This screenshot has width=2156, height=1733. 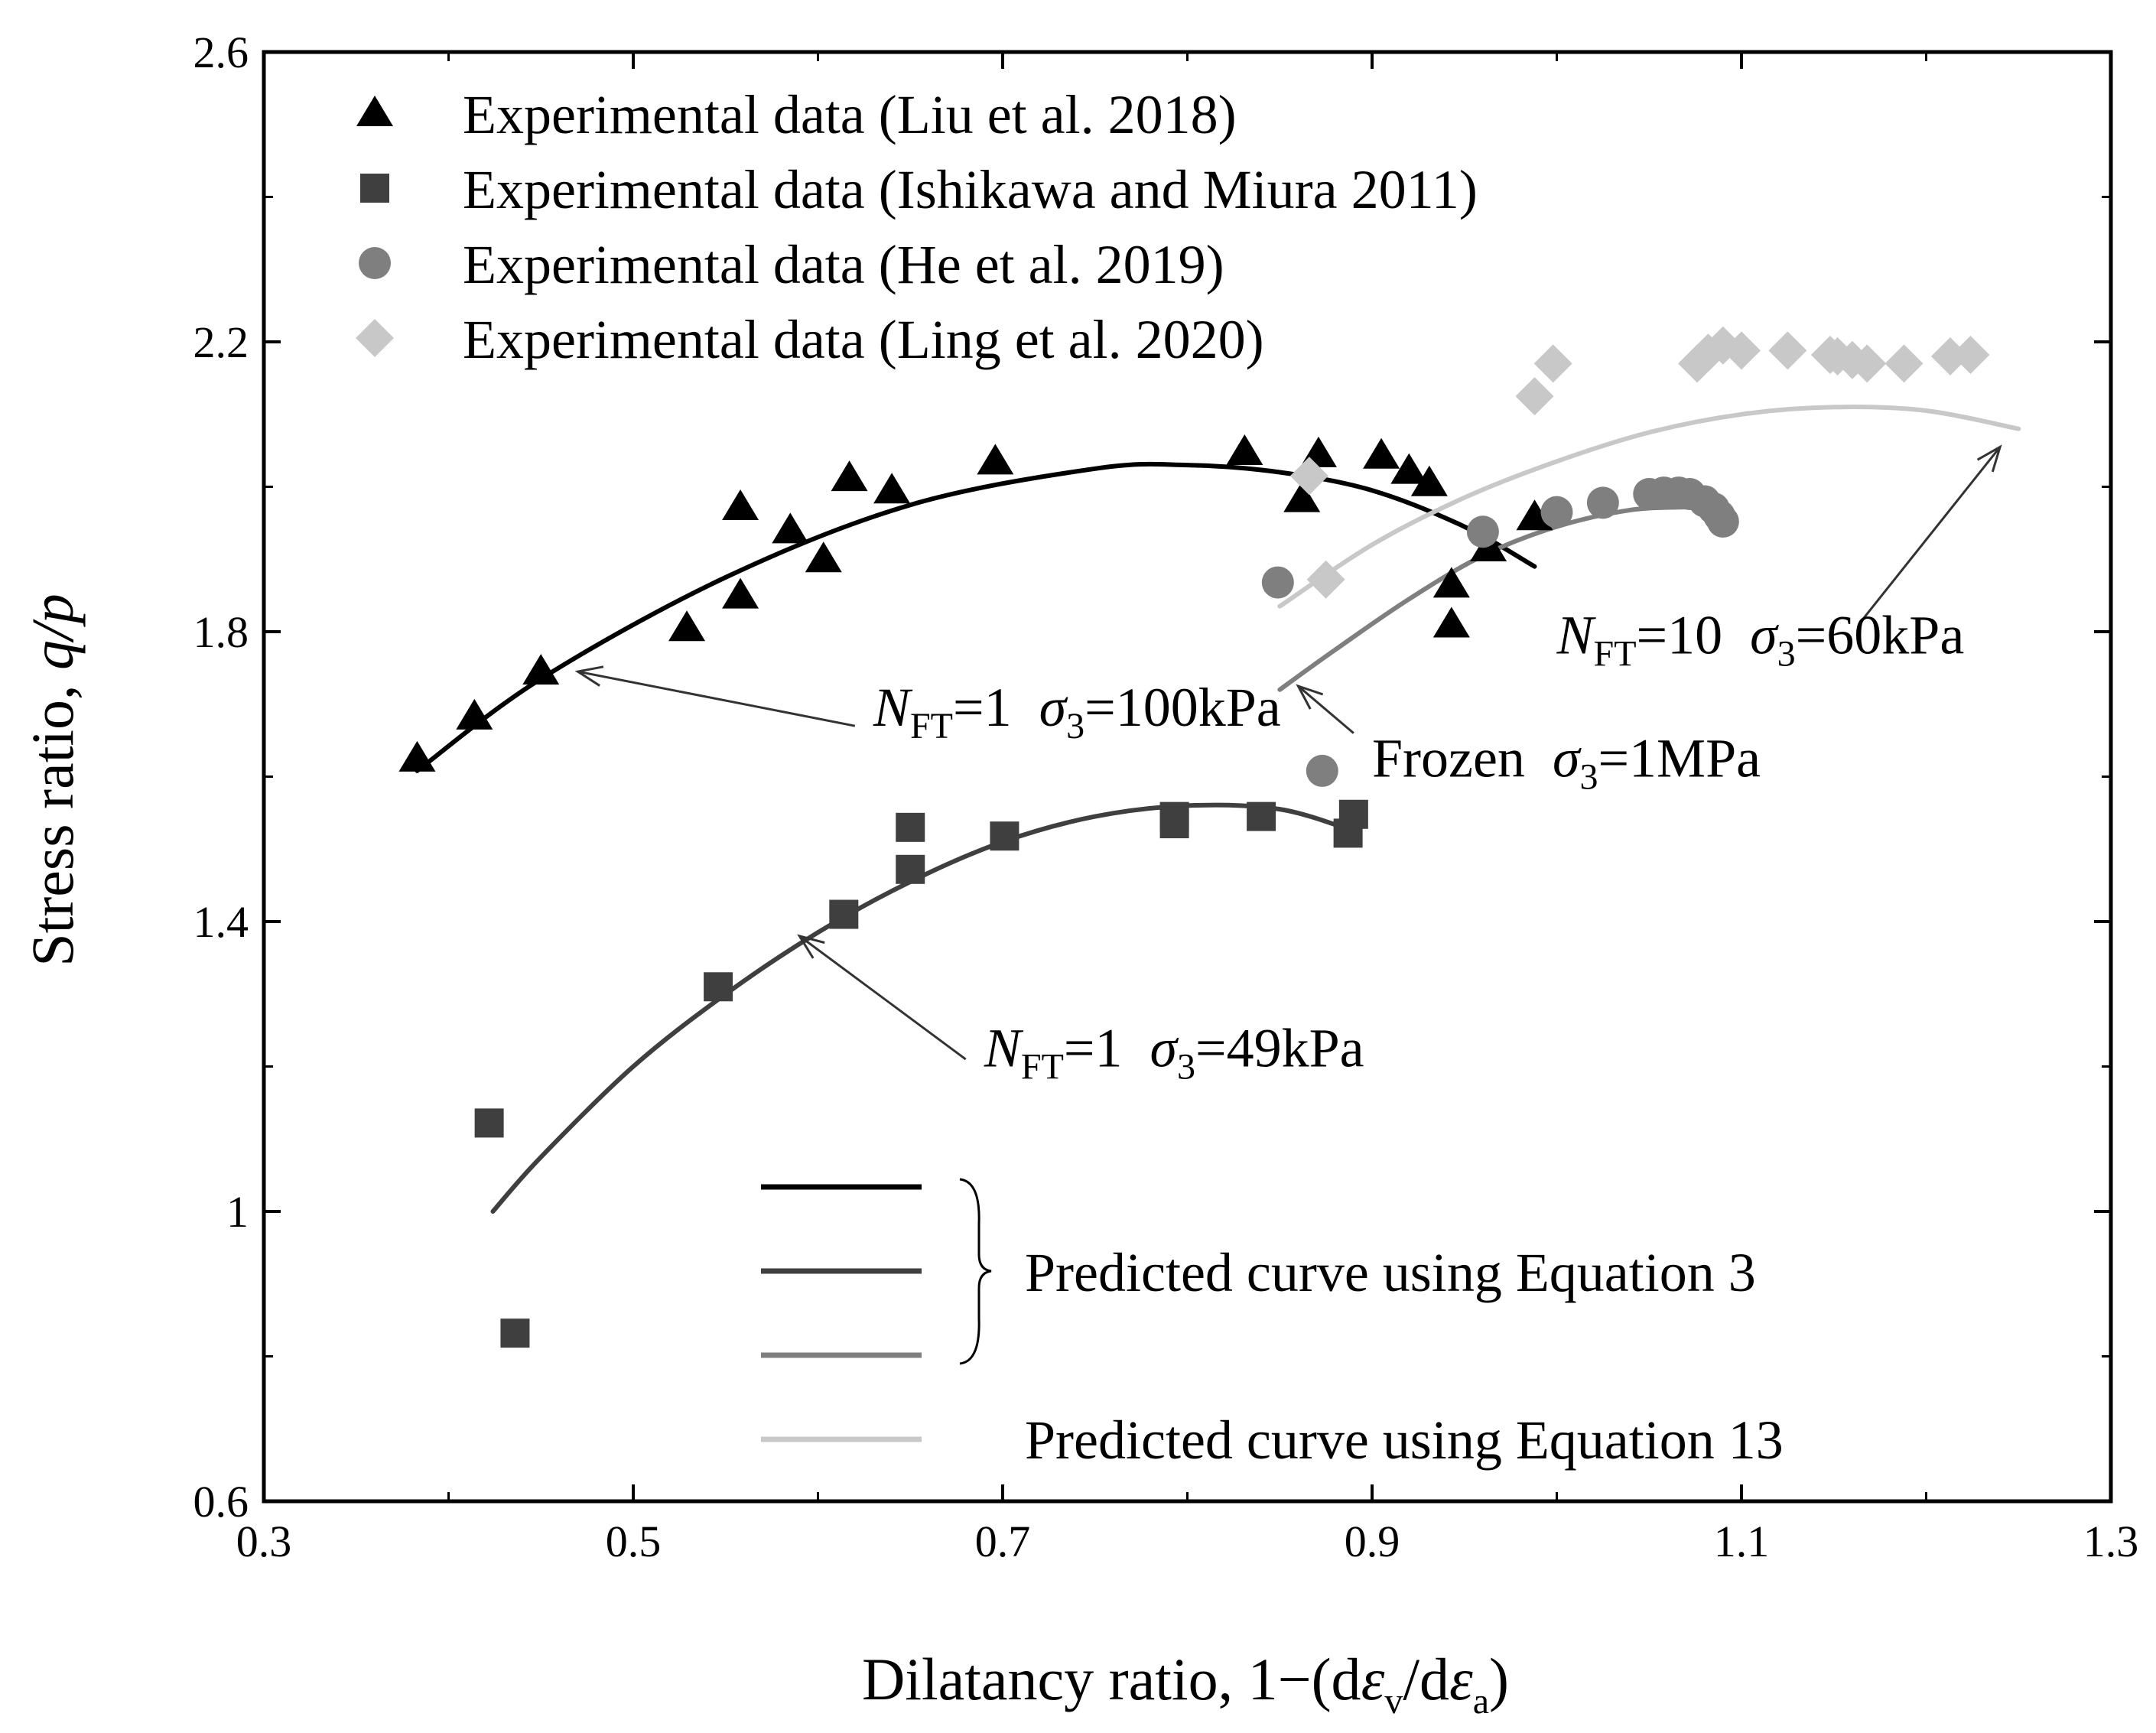 What do you see at coordinates (1185, 1684) in the screenshot?
I see `x-axis-title: Dilatancy ratio, 1−(dεv/dεa)` at bounding box center [1185, 1684].